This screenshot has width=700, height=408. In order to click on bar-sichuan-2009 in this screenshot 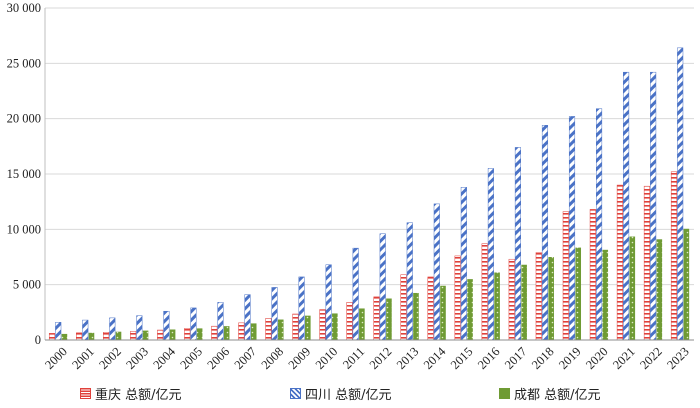, I will do `click(301, 308)`.